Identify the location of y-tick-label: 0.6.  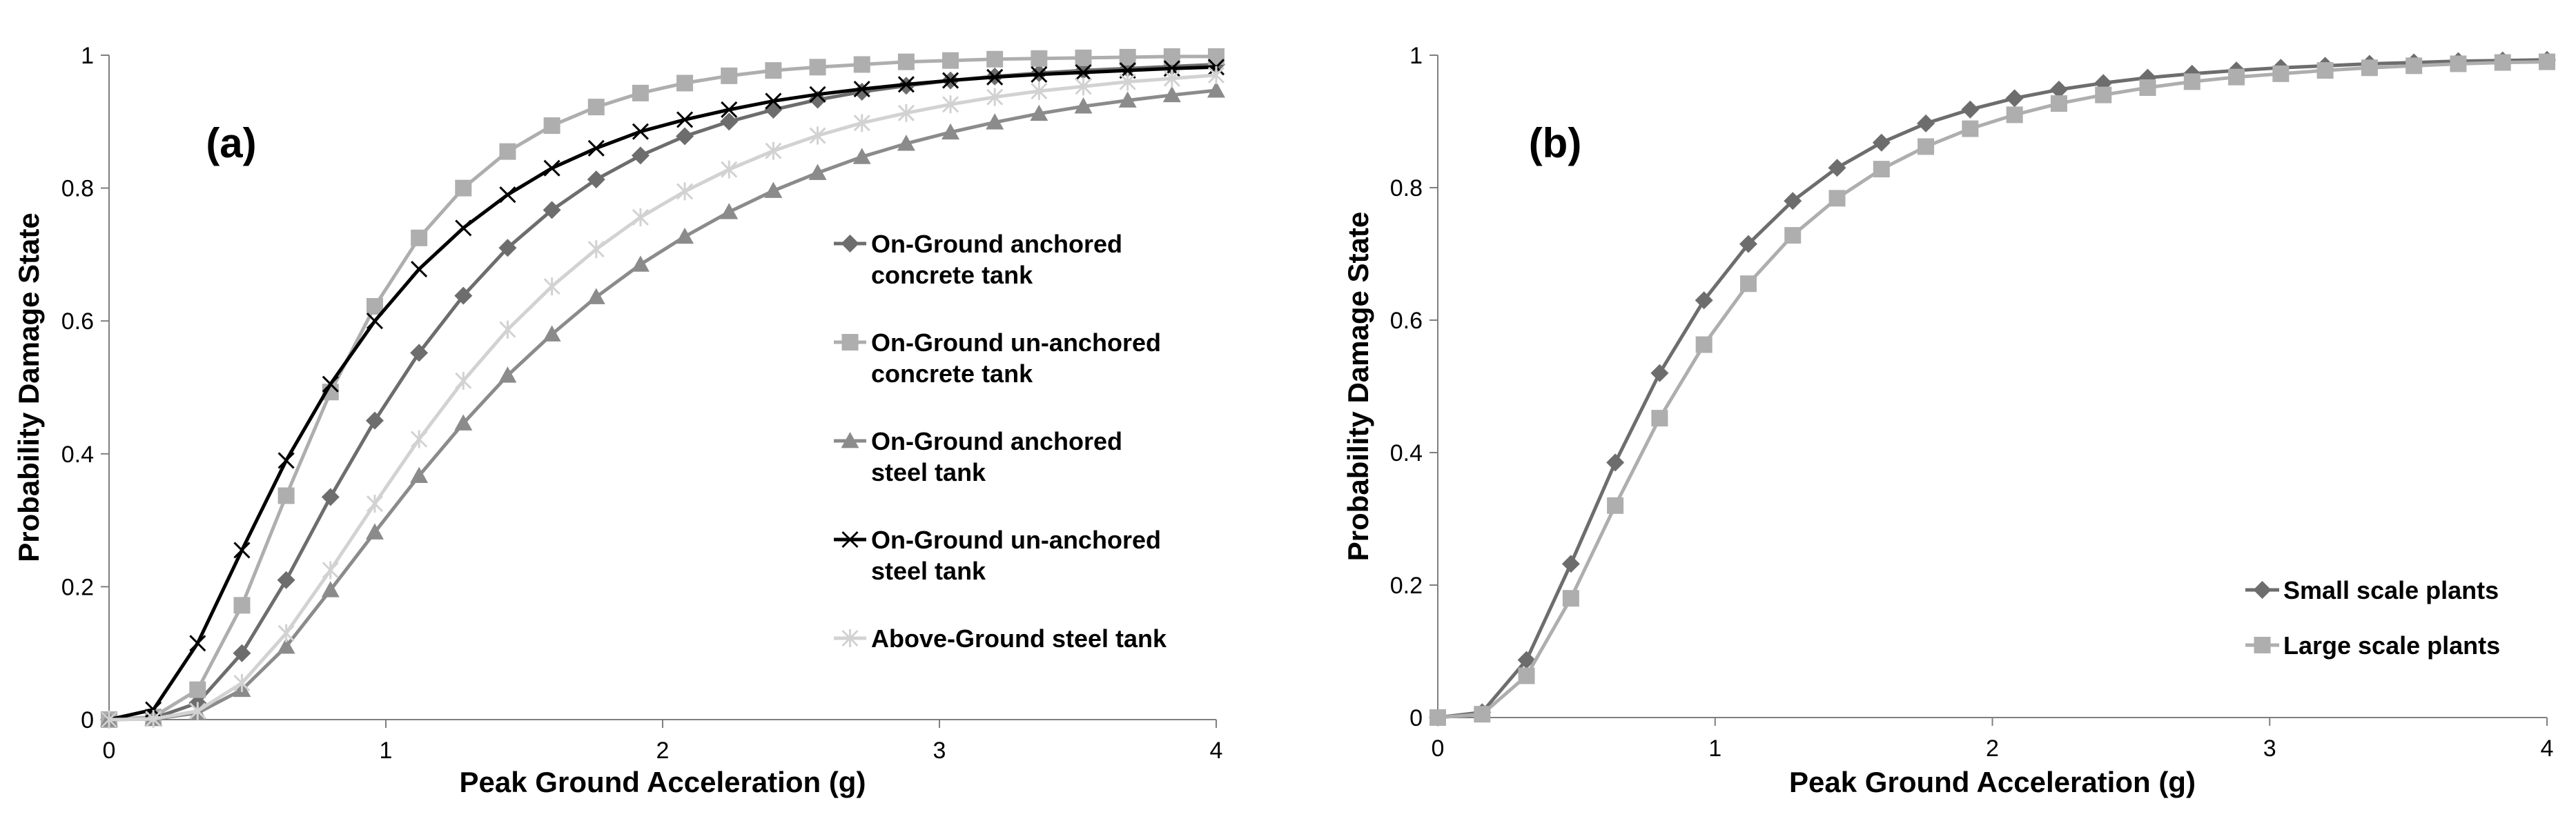
(77, 321).